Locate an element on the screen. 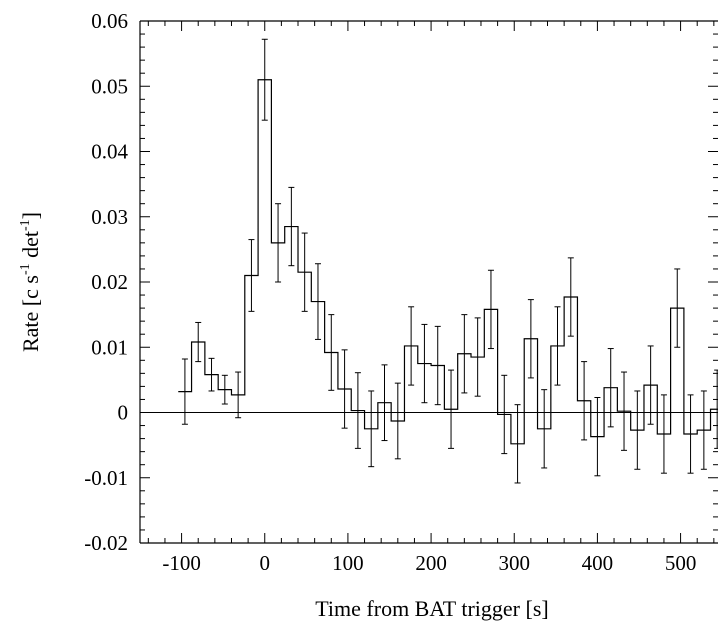 The height and width of the screenshot is (633, 718). y-tick-label: -0.02 is located at coordinates (106, 543).